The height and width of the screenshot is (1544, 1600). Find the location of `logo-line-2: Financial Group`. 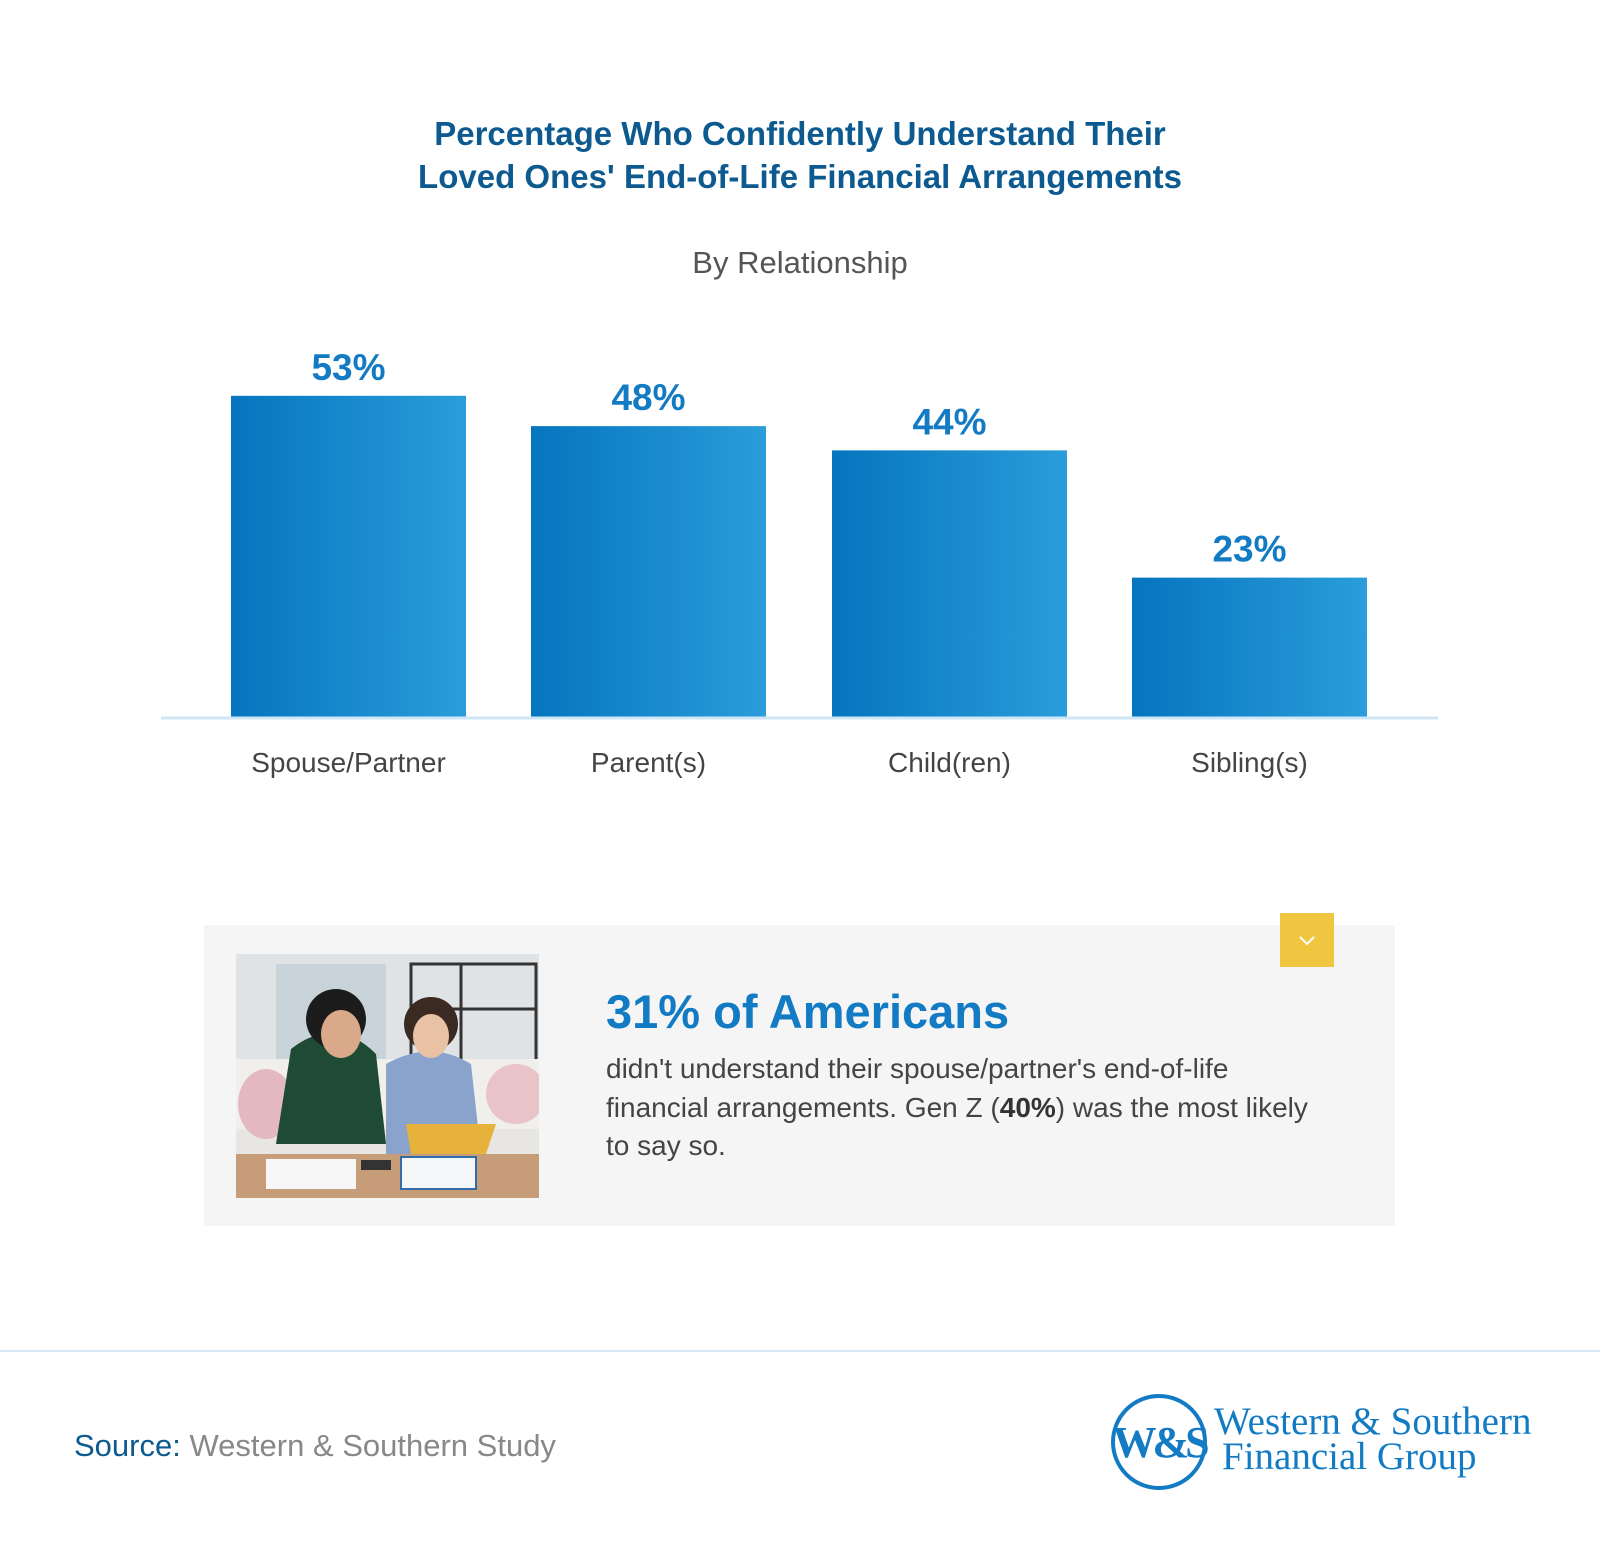

logo-line-2: Financial Group is located at coordinates (1349, 1456).